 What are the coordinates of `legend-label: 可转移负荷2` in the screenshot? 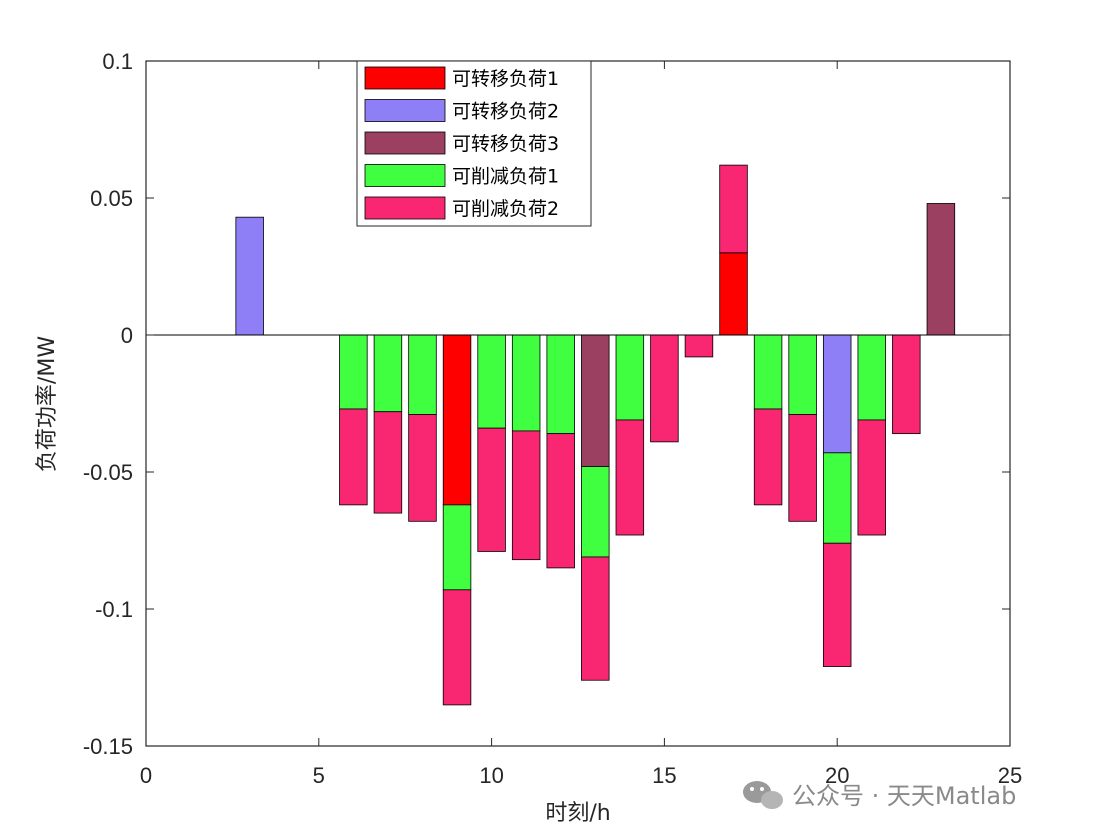 It's located at (505, 112).